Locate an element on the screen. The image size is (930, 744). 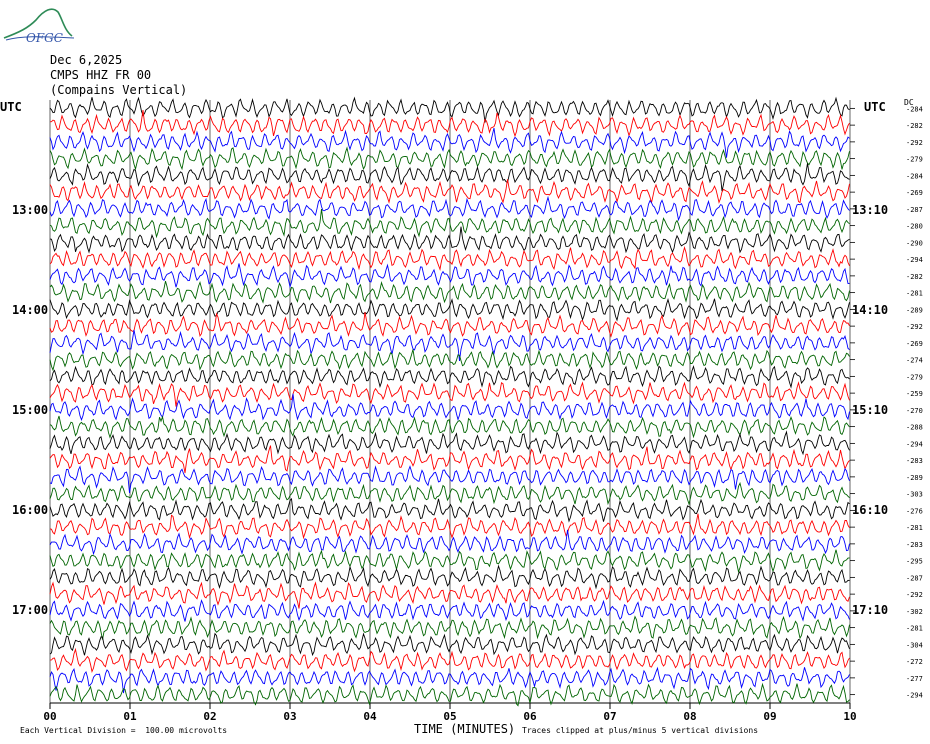
utc-left-label: UTC is located at coordinates (11, 107).